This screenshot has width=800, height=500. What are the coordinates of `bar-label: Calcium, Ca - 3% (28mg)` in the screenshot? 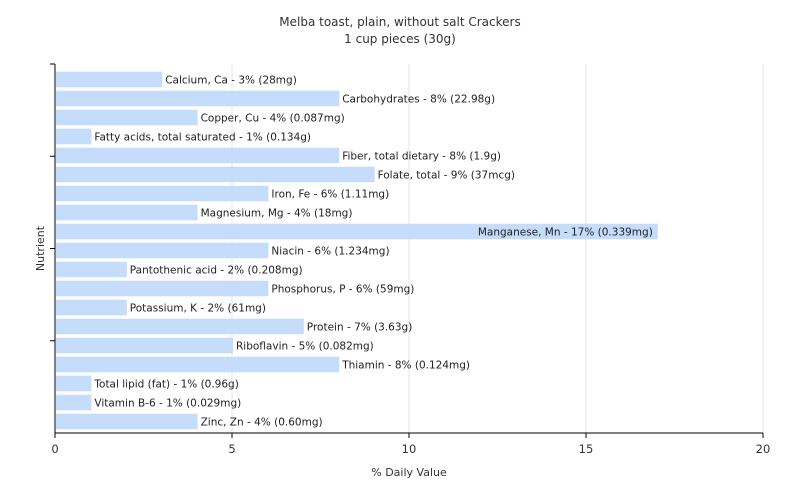 It's located at (231, 81).